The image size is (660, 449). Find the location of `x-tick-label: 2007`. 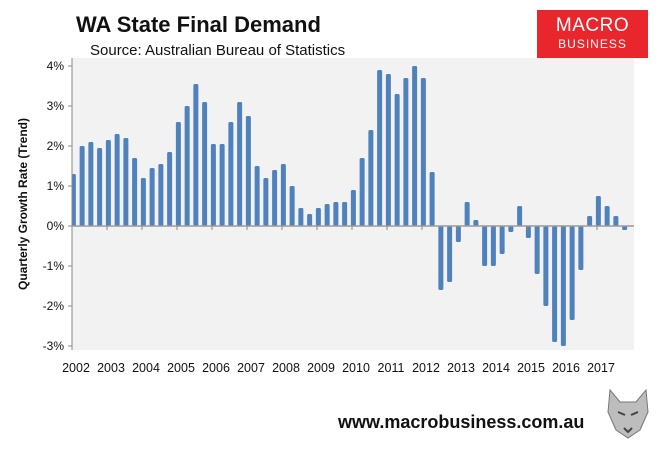

x-tick-label: 2007 is located at coordinates (251, 368).